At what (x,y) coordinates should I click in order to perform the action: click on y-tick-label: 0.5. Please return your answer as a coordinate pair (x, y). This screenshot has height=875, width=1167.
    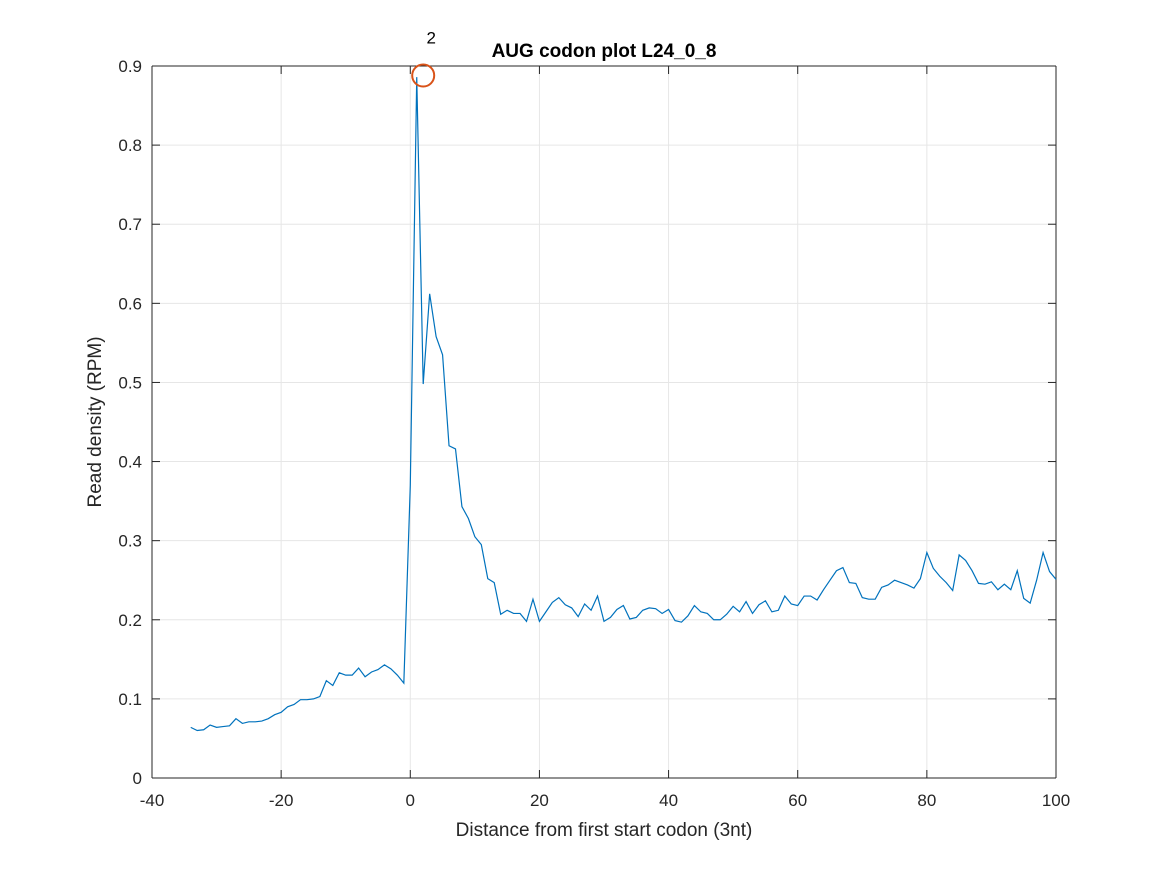
    Looking at the image, I should click on (130, 382).